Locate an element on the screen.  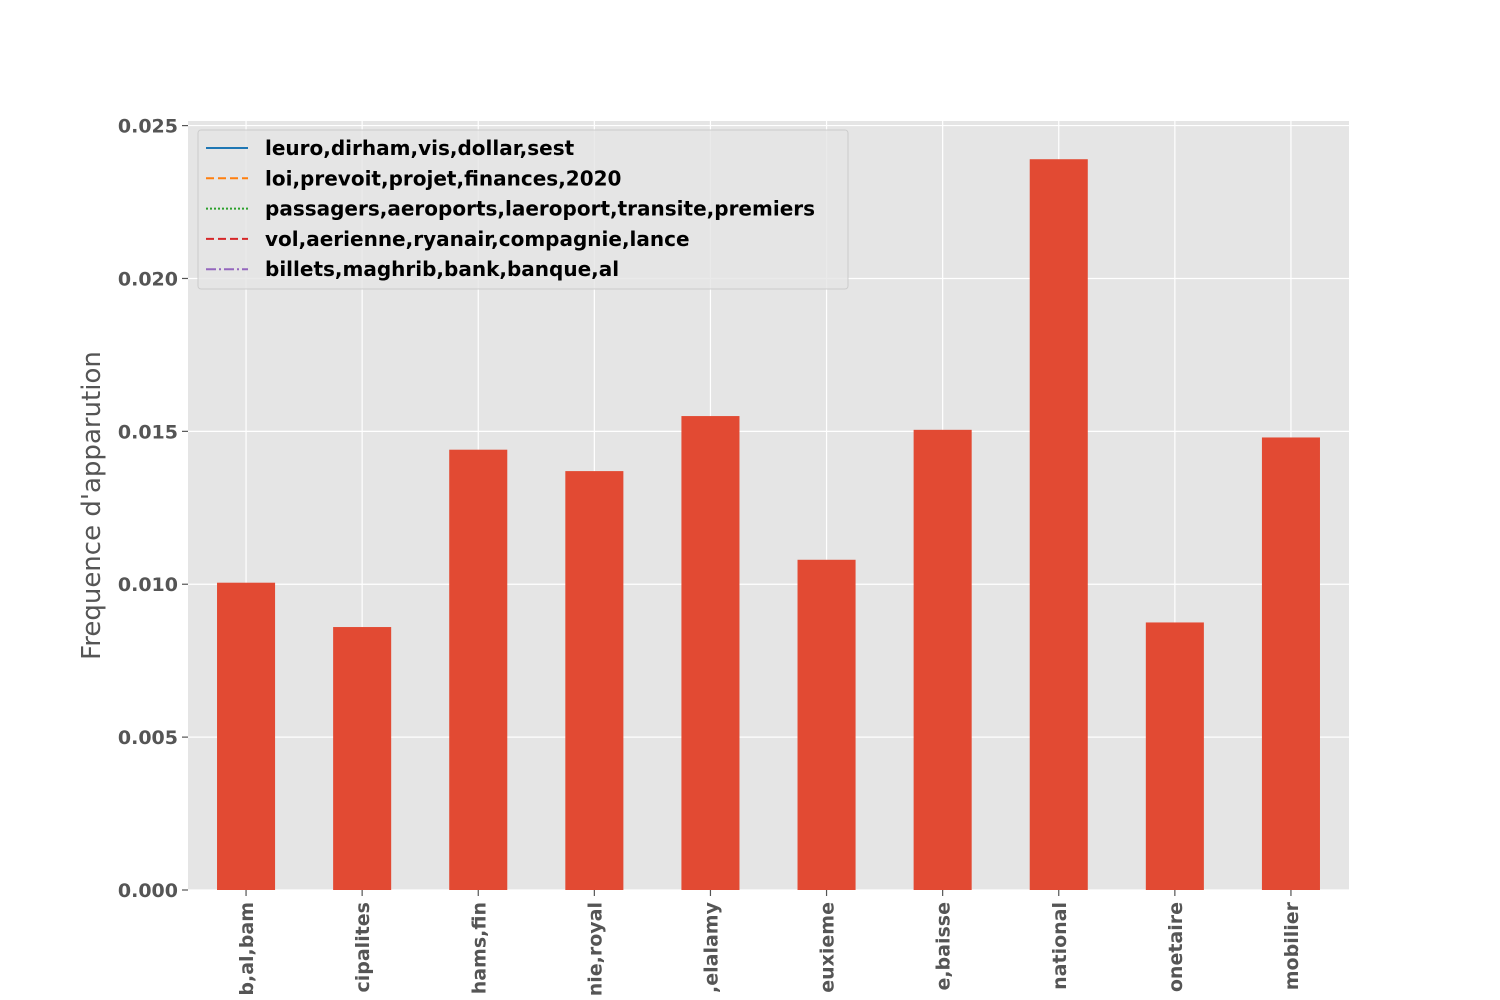
legend-entry-label: leuro,dirham,vis,dollar,sest is located at coordinates (420, 148).